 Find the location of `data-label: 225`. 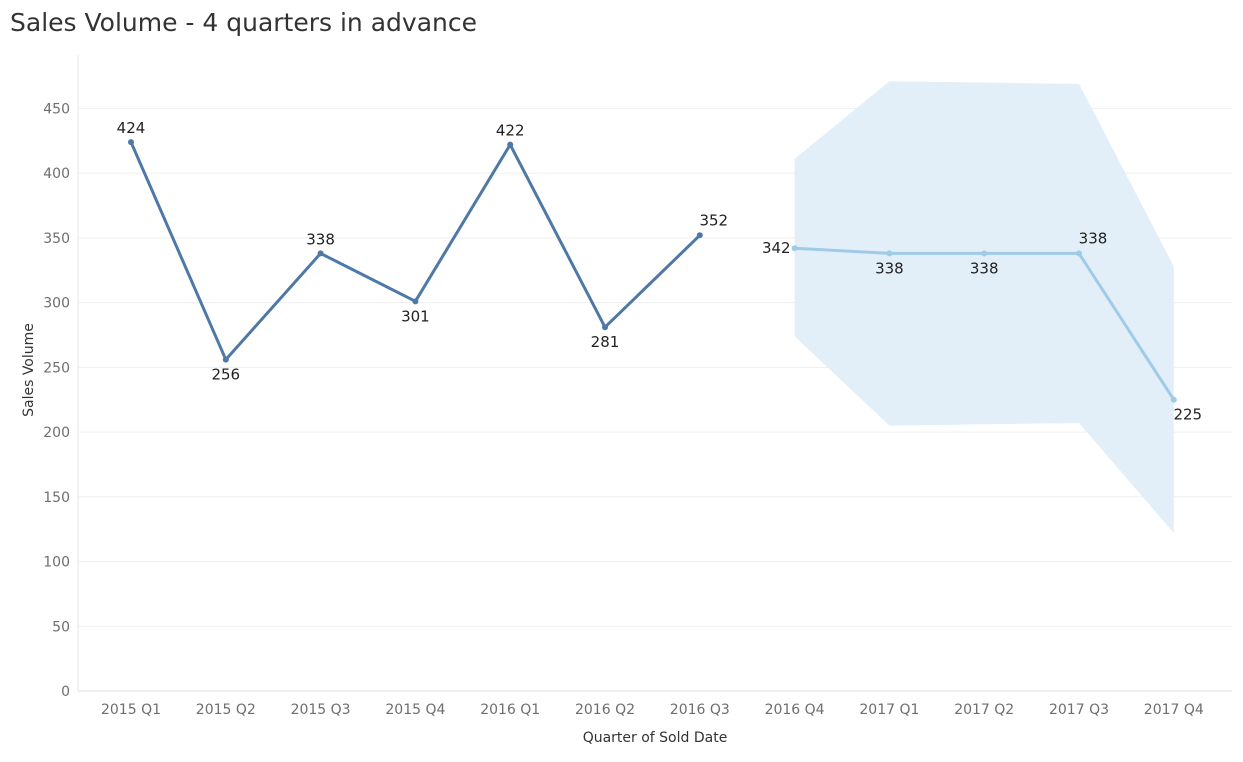

data-label: 225 is located at coordinates (1187, 415).